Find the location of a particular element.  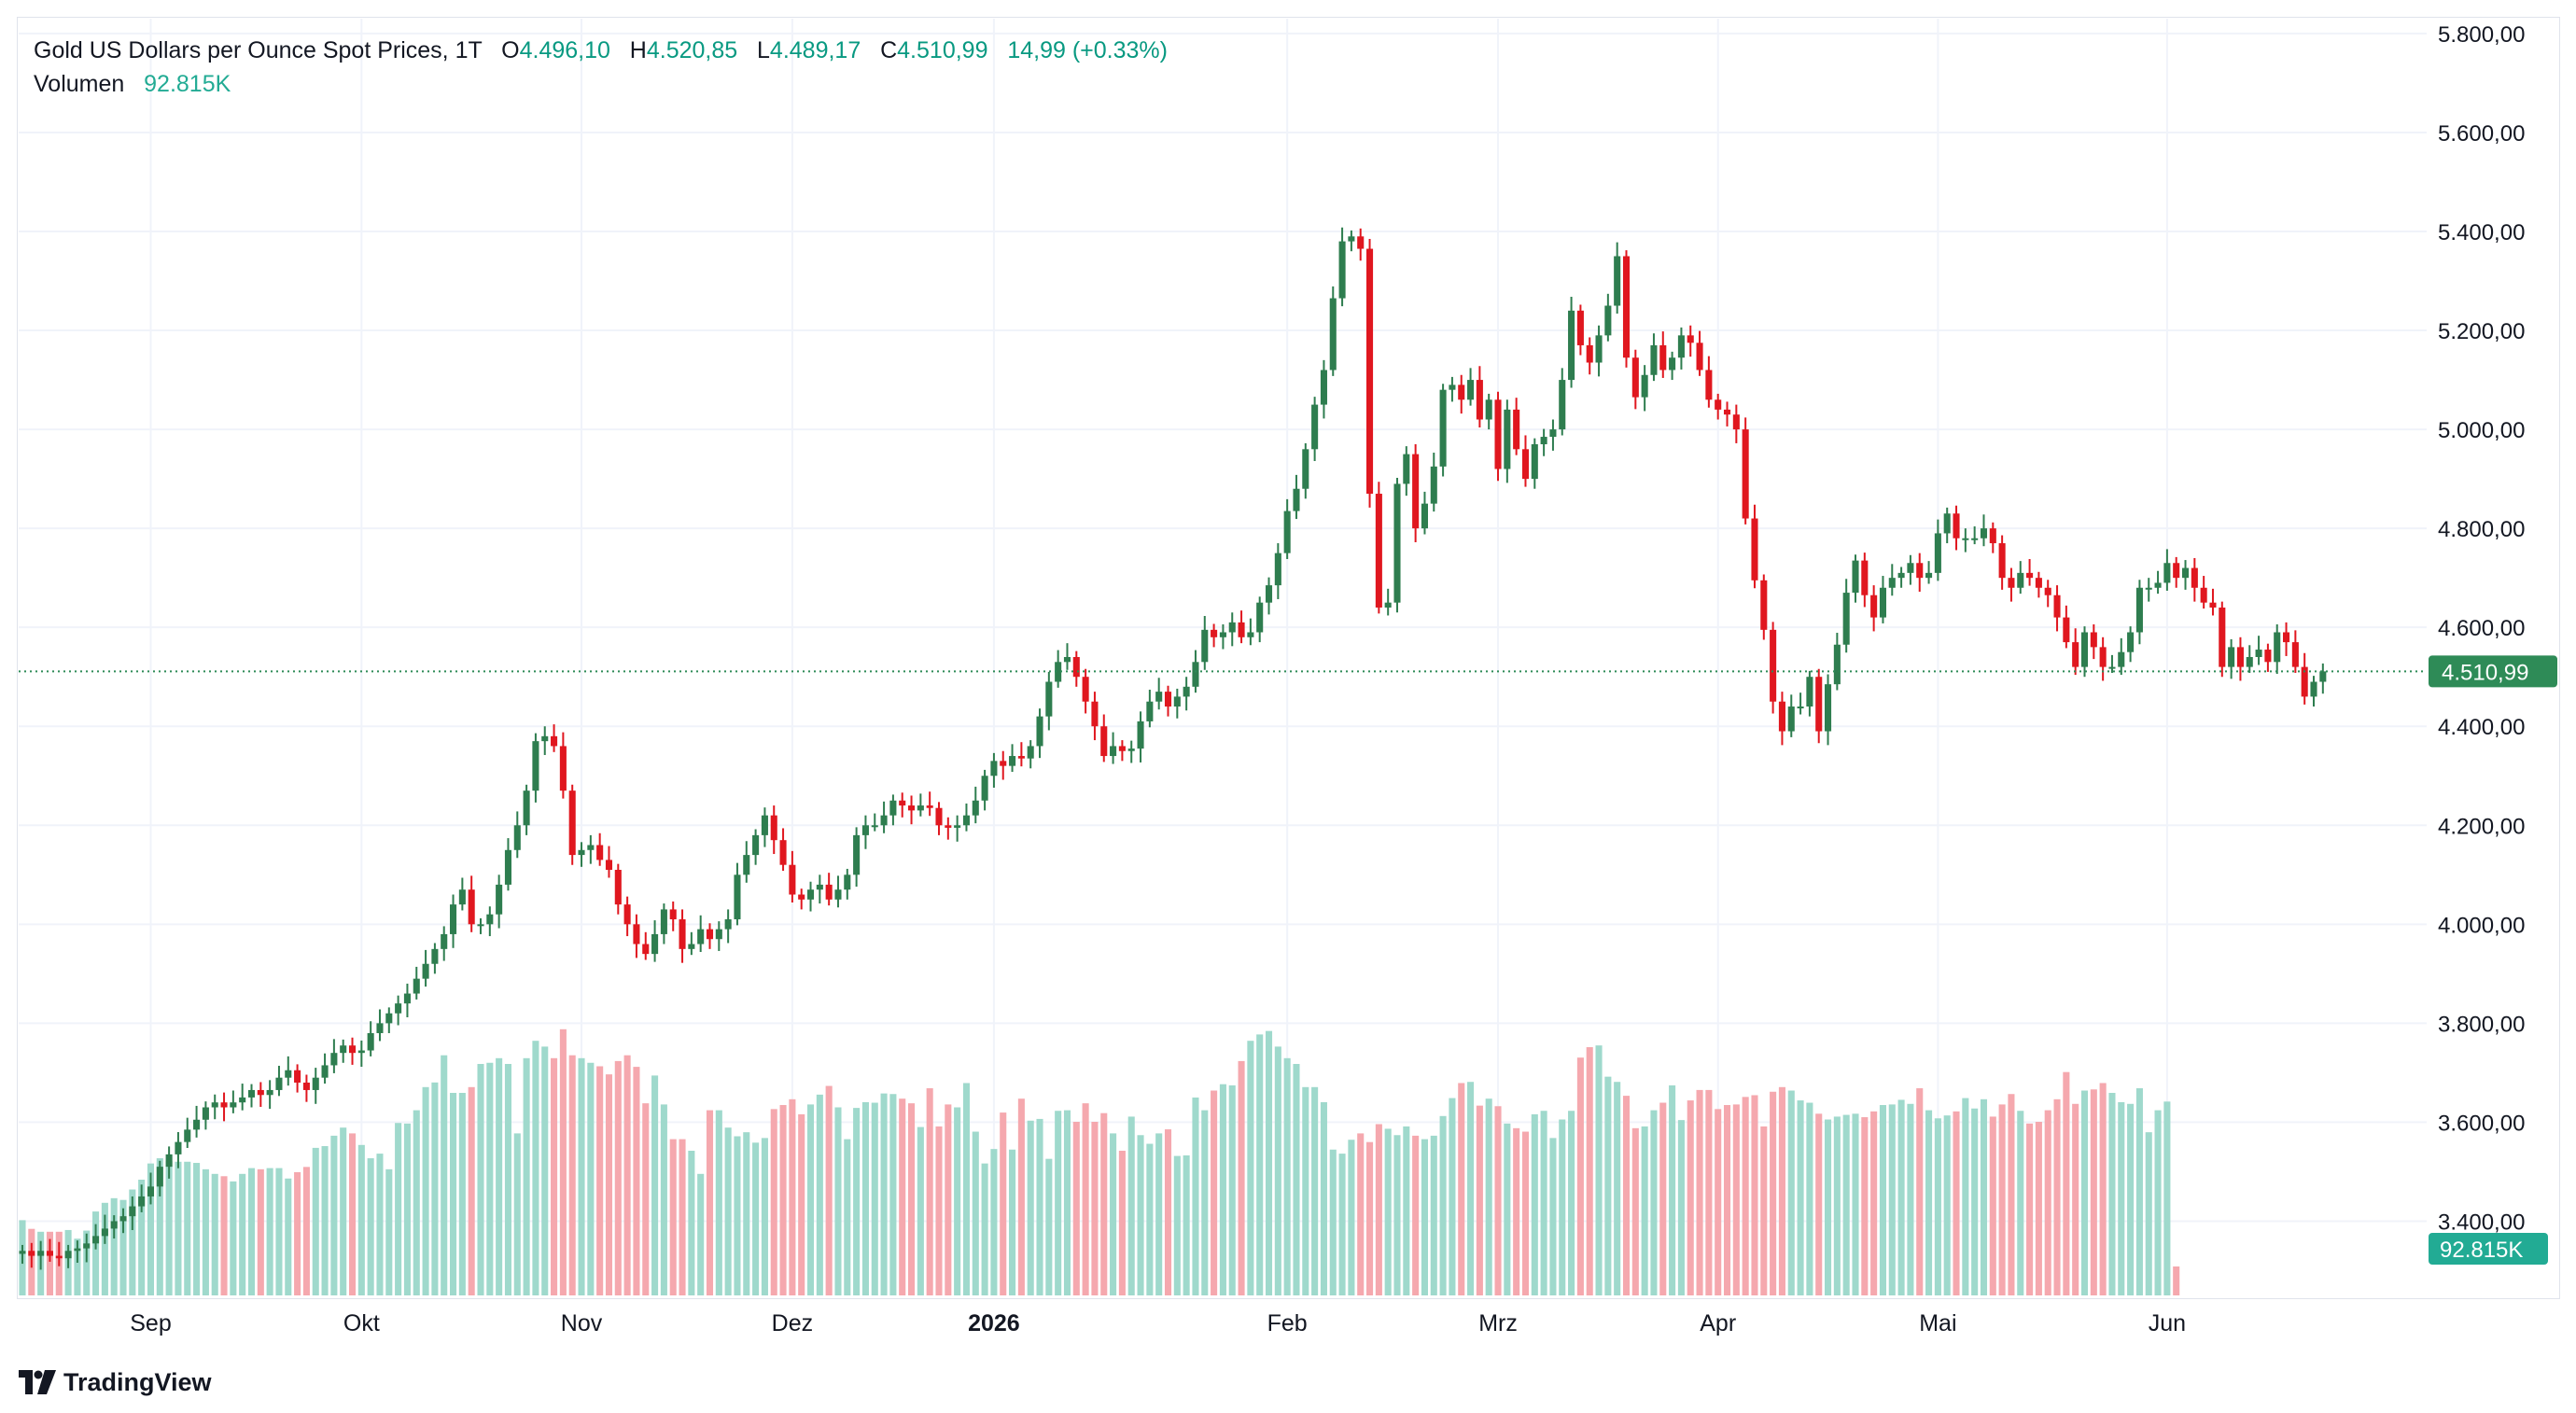

price-tick-label: 3.800,00 is located at coordinates (2481, 1024).